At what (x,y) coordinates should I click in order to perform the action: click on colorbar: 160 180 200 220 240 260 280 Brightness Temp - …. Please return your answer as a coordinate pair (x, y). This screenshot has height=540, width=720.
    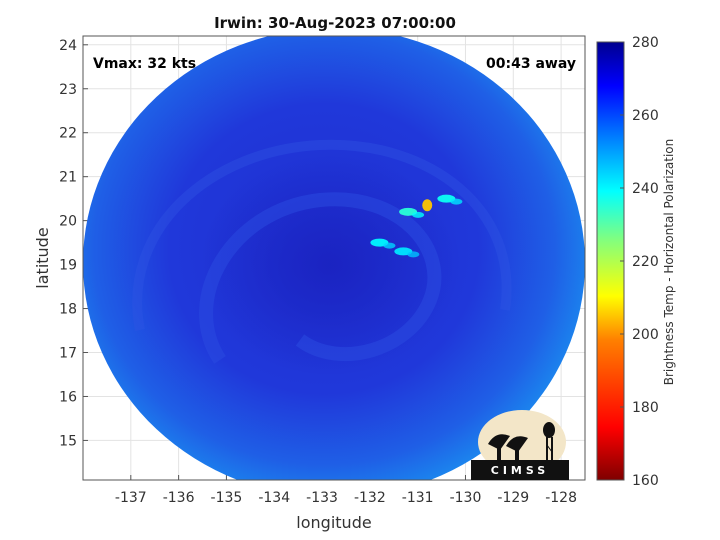
    Looking at the image, I should click on (636, 262).